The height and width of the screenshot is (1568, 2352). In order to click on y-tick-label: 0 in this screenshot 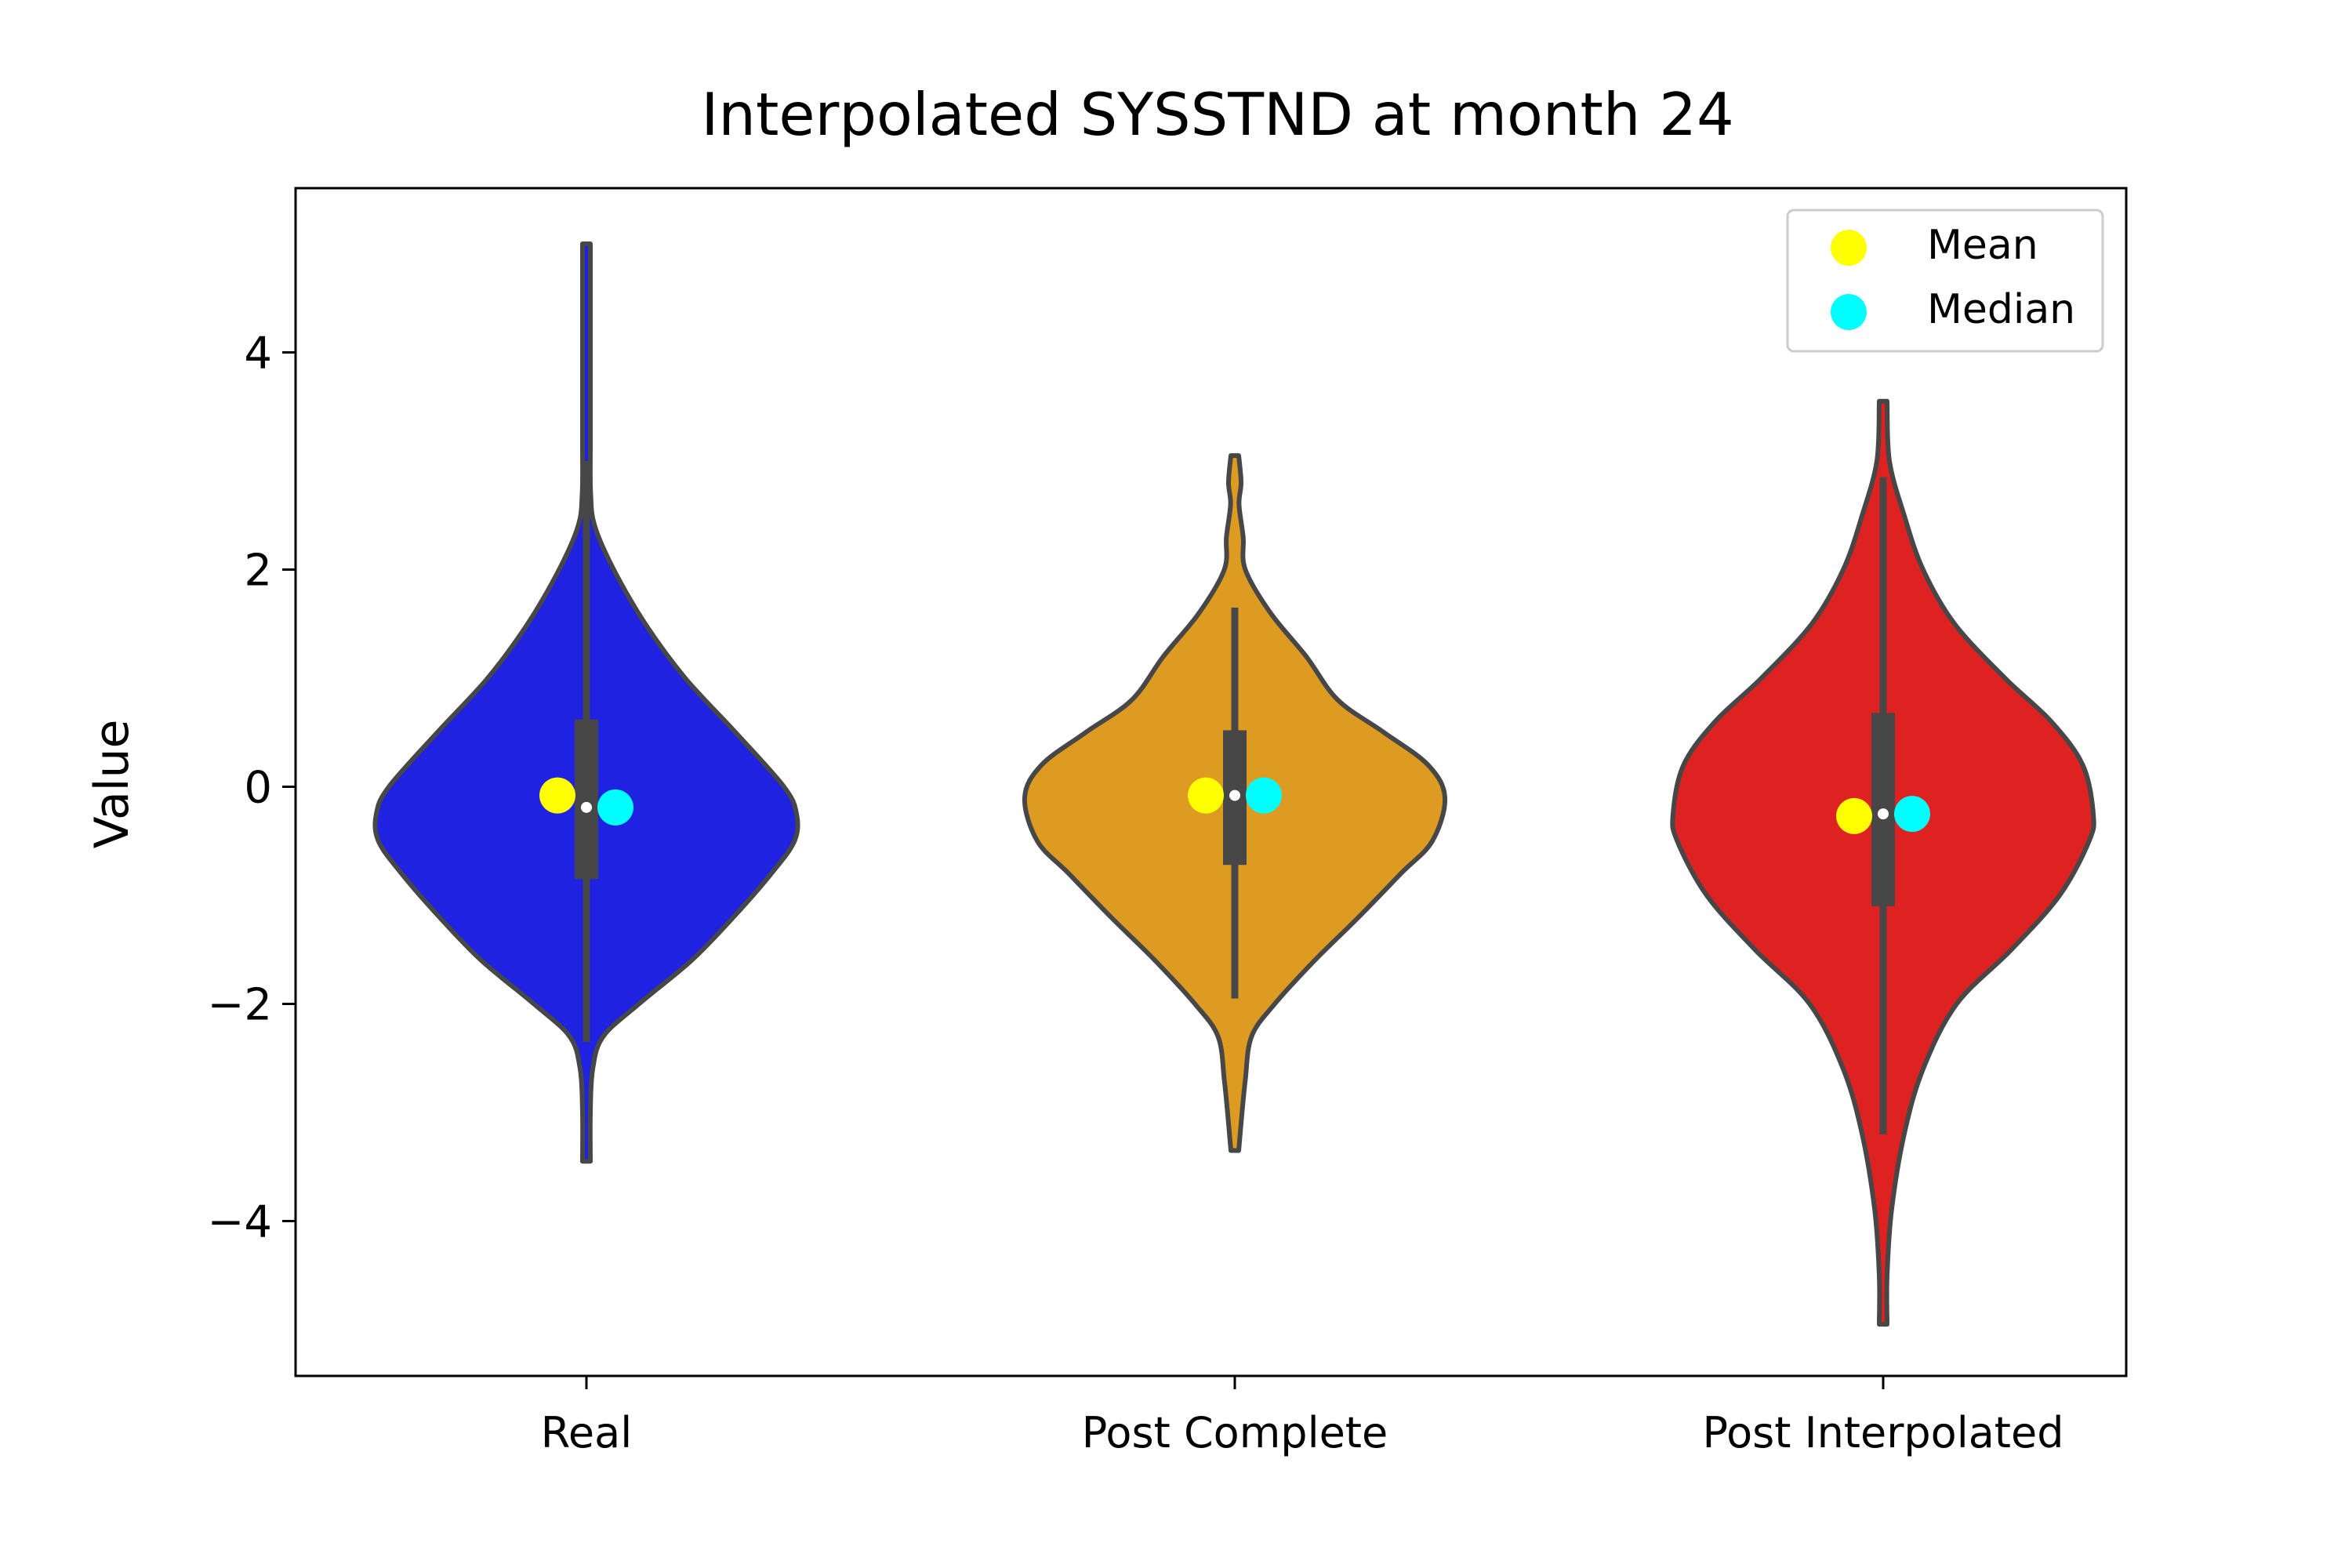, I will do `click(258, 788)`.